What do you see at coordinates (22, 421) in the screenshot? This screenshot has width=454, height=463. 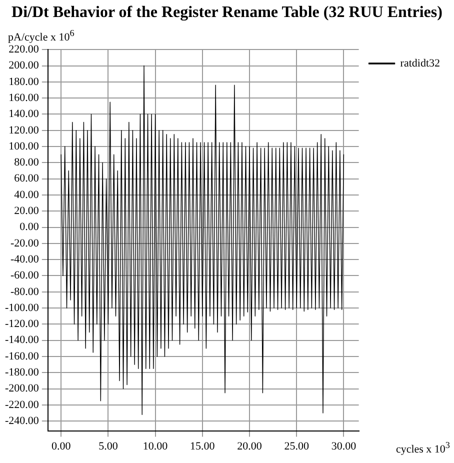 I see `y-tick-label: -240.00` at bounding box center [22, 421].